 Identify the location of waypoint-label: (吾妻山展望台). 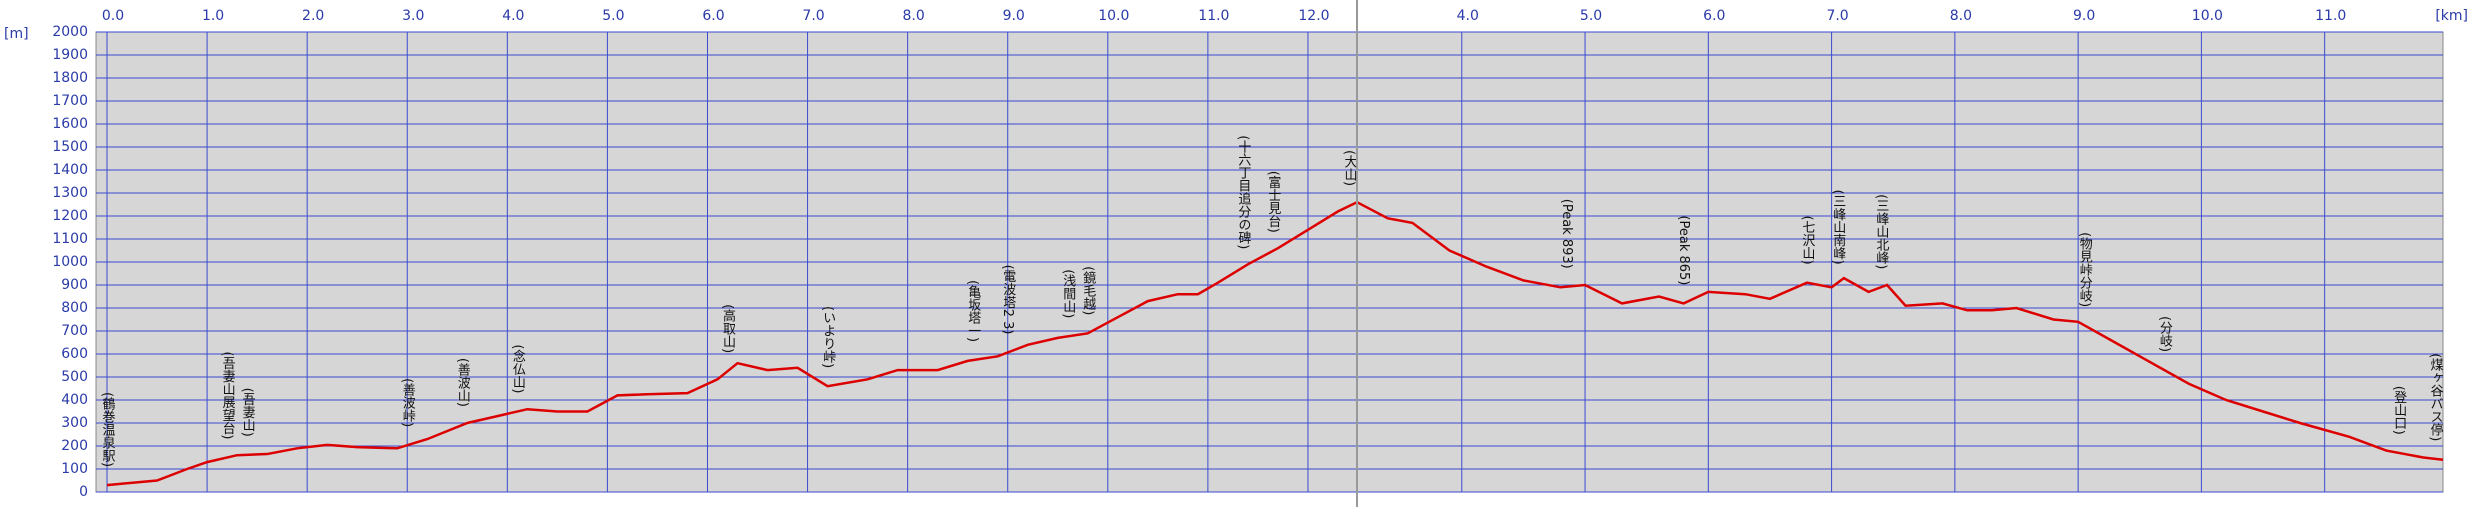
(228, 395).